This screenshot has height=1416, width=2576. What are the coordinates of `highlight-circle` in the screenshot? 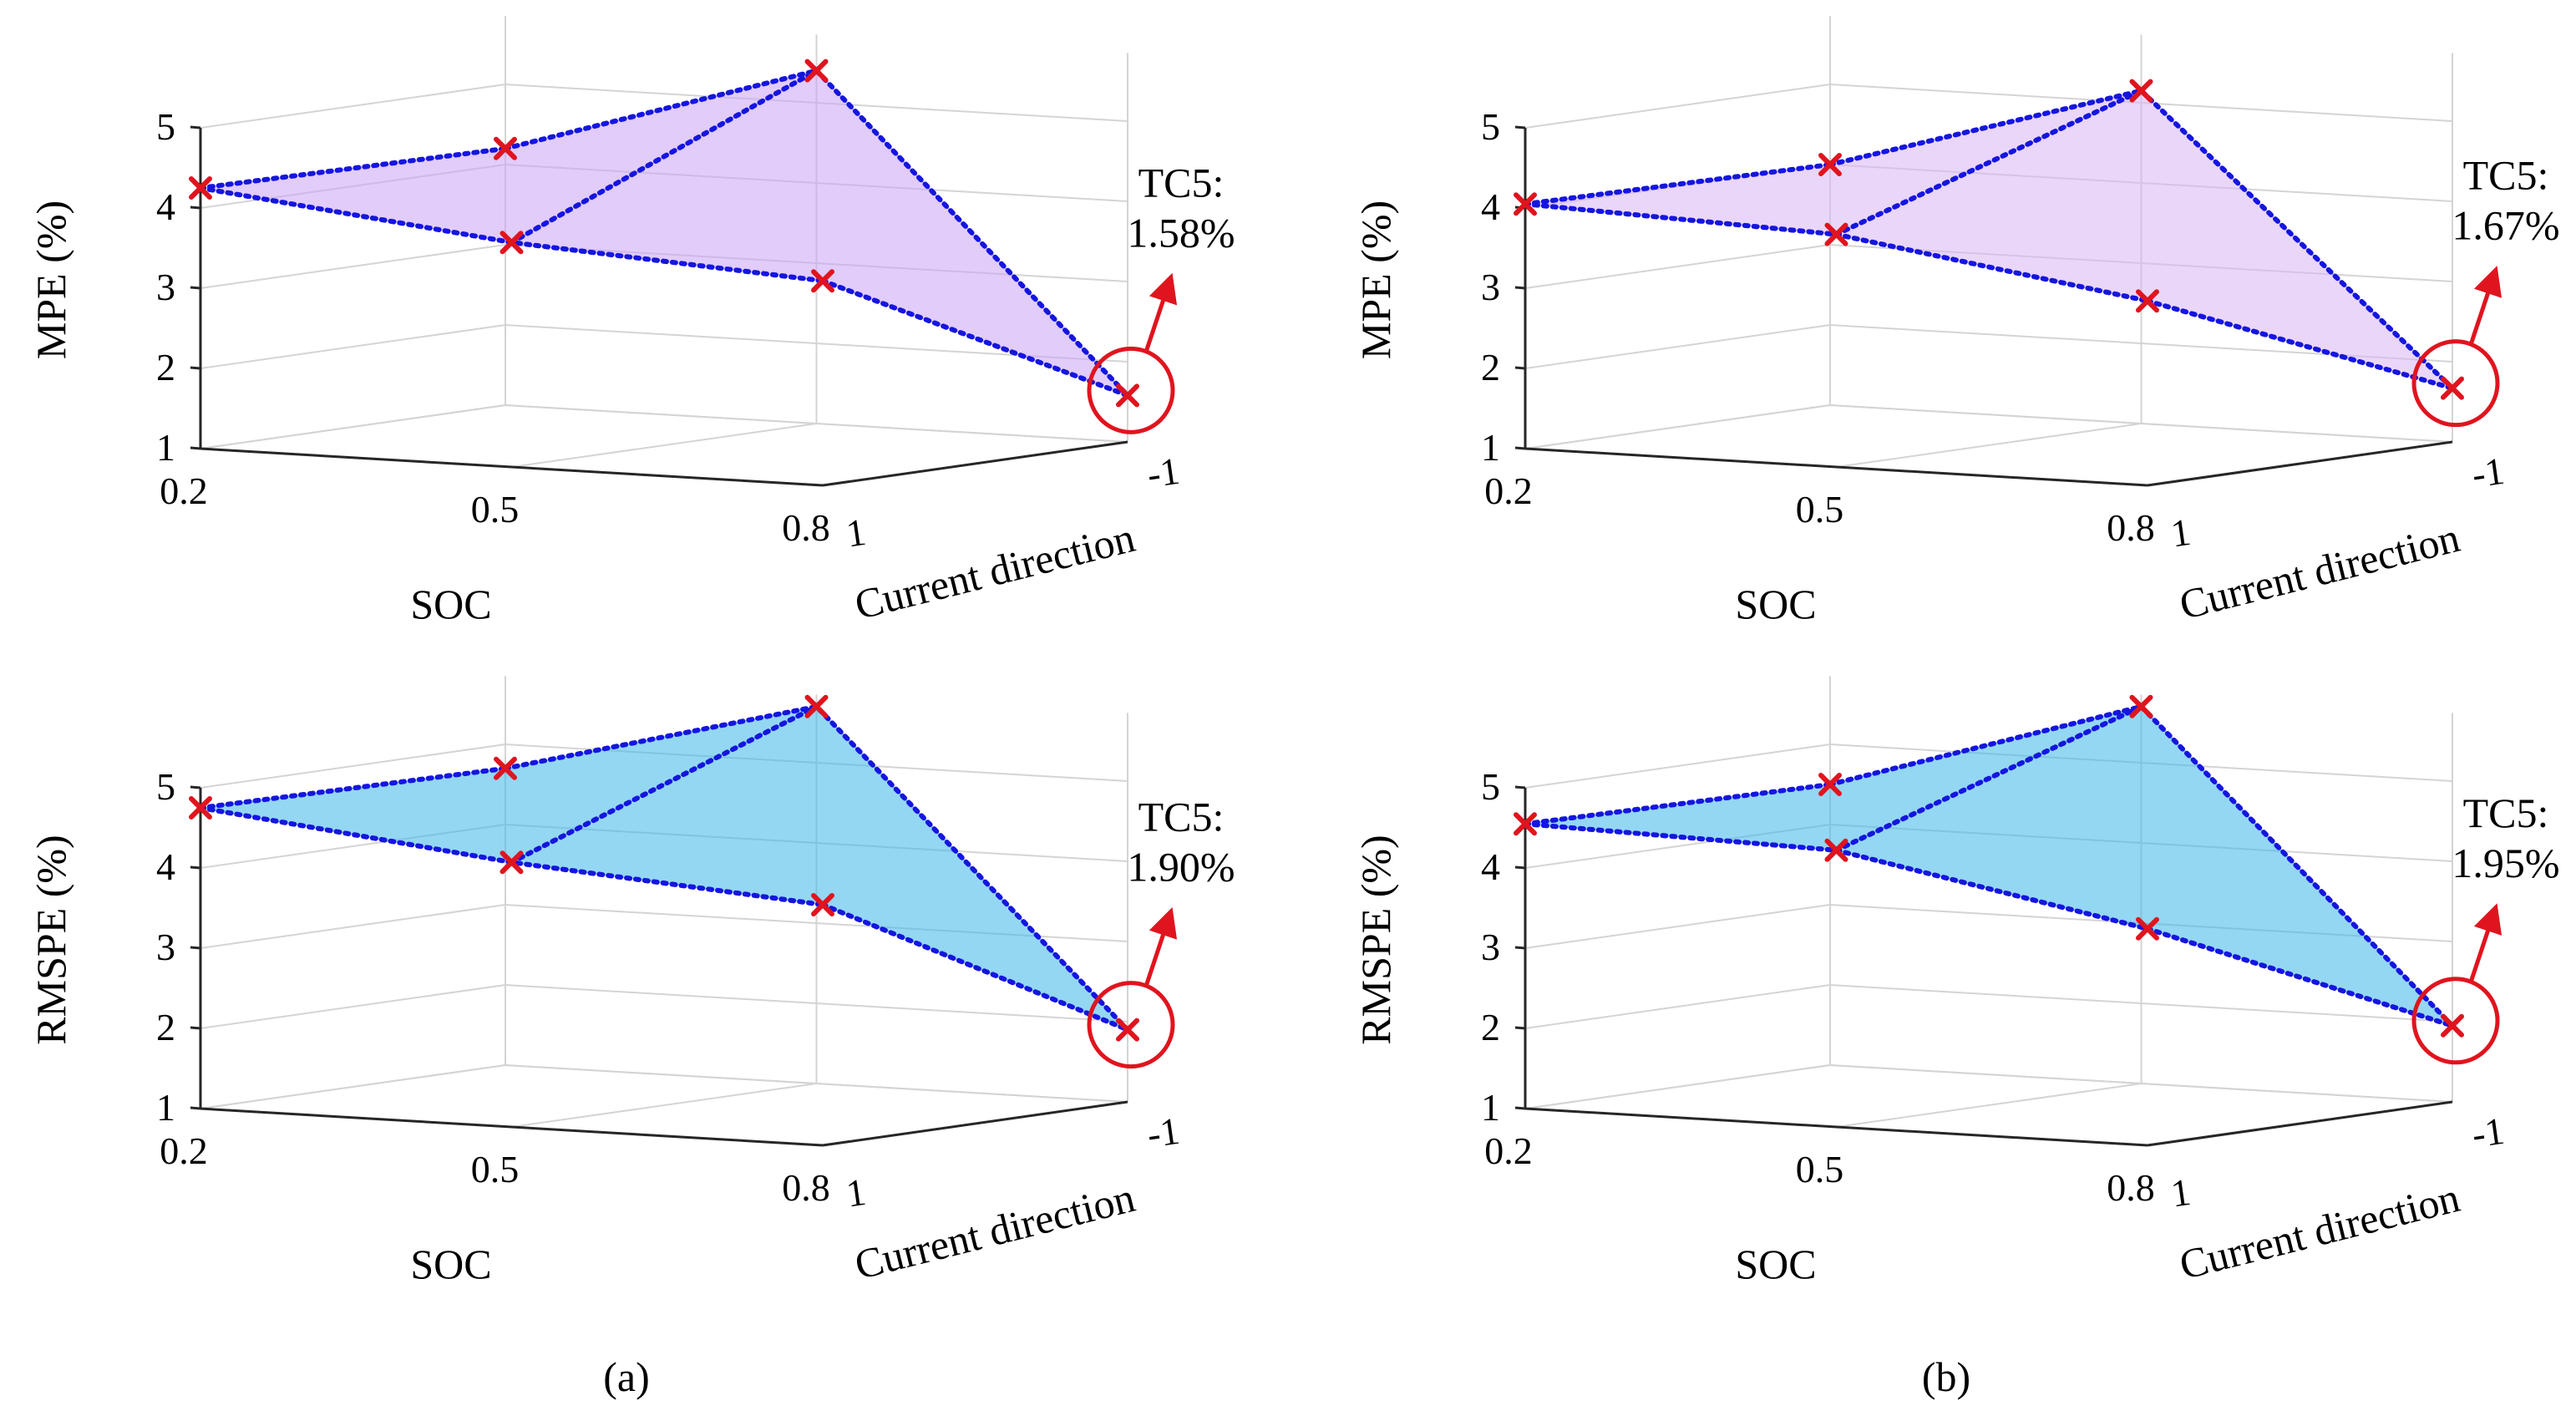 It's located at (1131, 390).